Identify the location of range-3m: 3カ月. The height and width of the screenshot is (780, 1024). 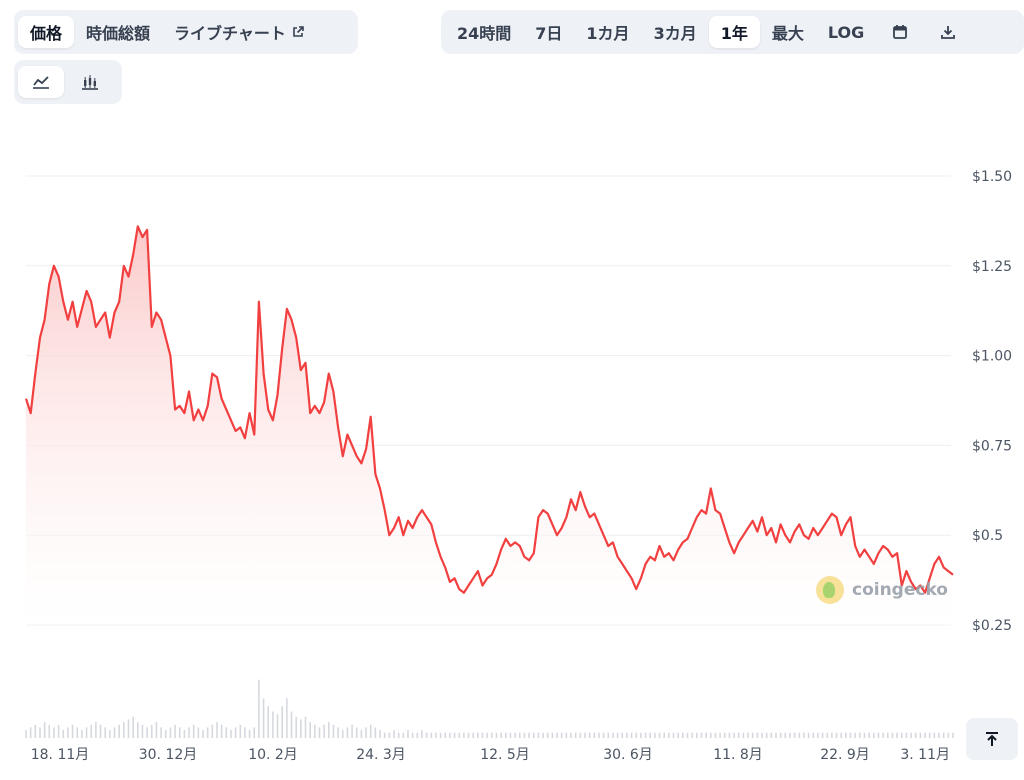
(675, 33).